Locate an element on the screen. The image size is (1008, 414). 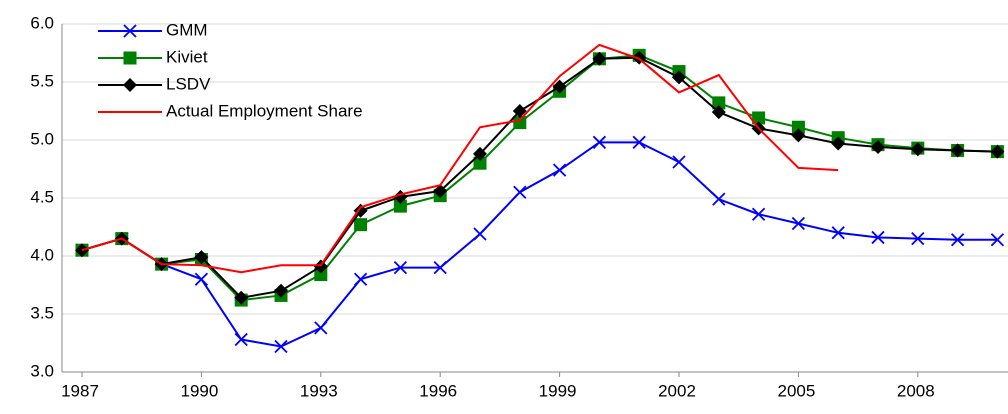
y-tick-label: 6.0 is located at coordinates (42, 22).